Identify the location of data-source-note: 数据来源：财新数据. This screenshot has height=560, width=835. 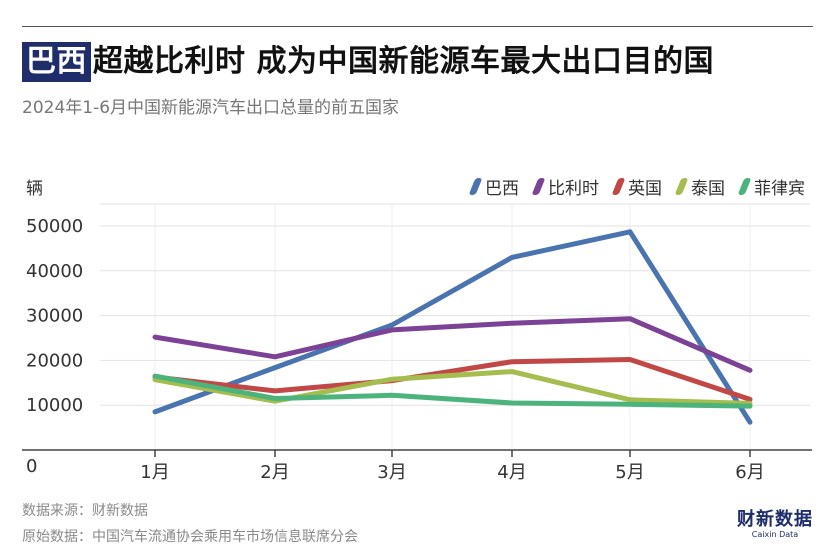
(85, 511).